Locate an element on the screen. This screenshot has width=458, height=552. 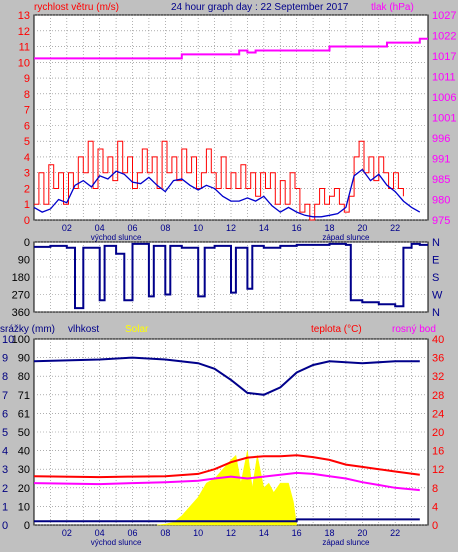
tick-label-left: 13 is located at coordinates (24, 16).